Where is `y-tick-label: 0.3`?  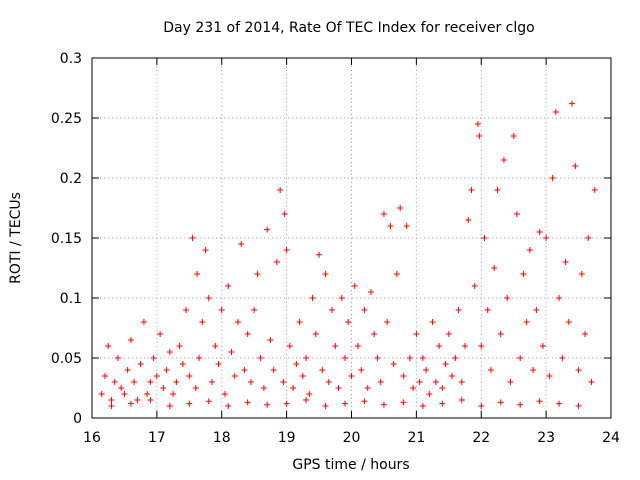 y-tick-label: 0.3 is located at coordinates (71, 59).